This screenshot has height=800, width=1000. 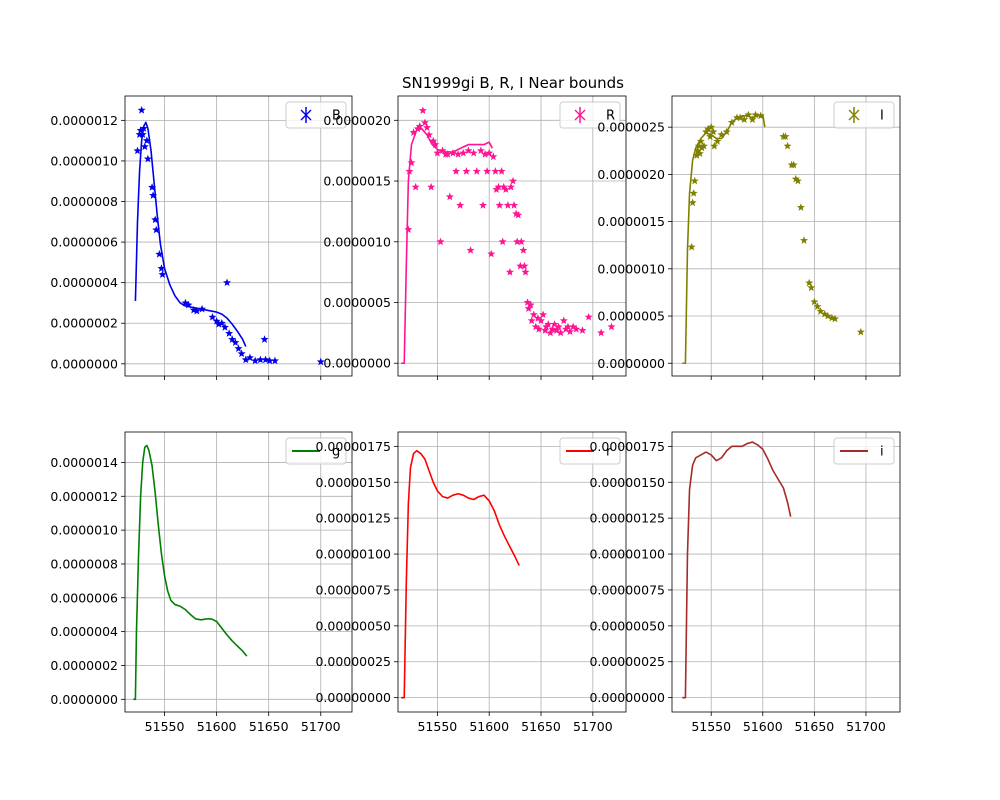 What do you see at coordinates (627, 554) in the screenshot?
I see `y-tick-label: 0.00000100` at bounding box center [627, 554].